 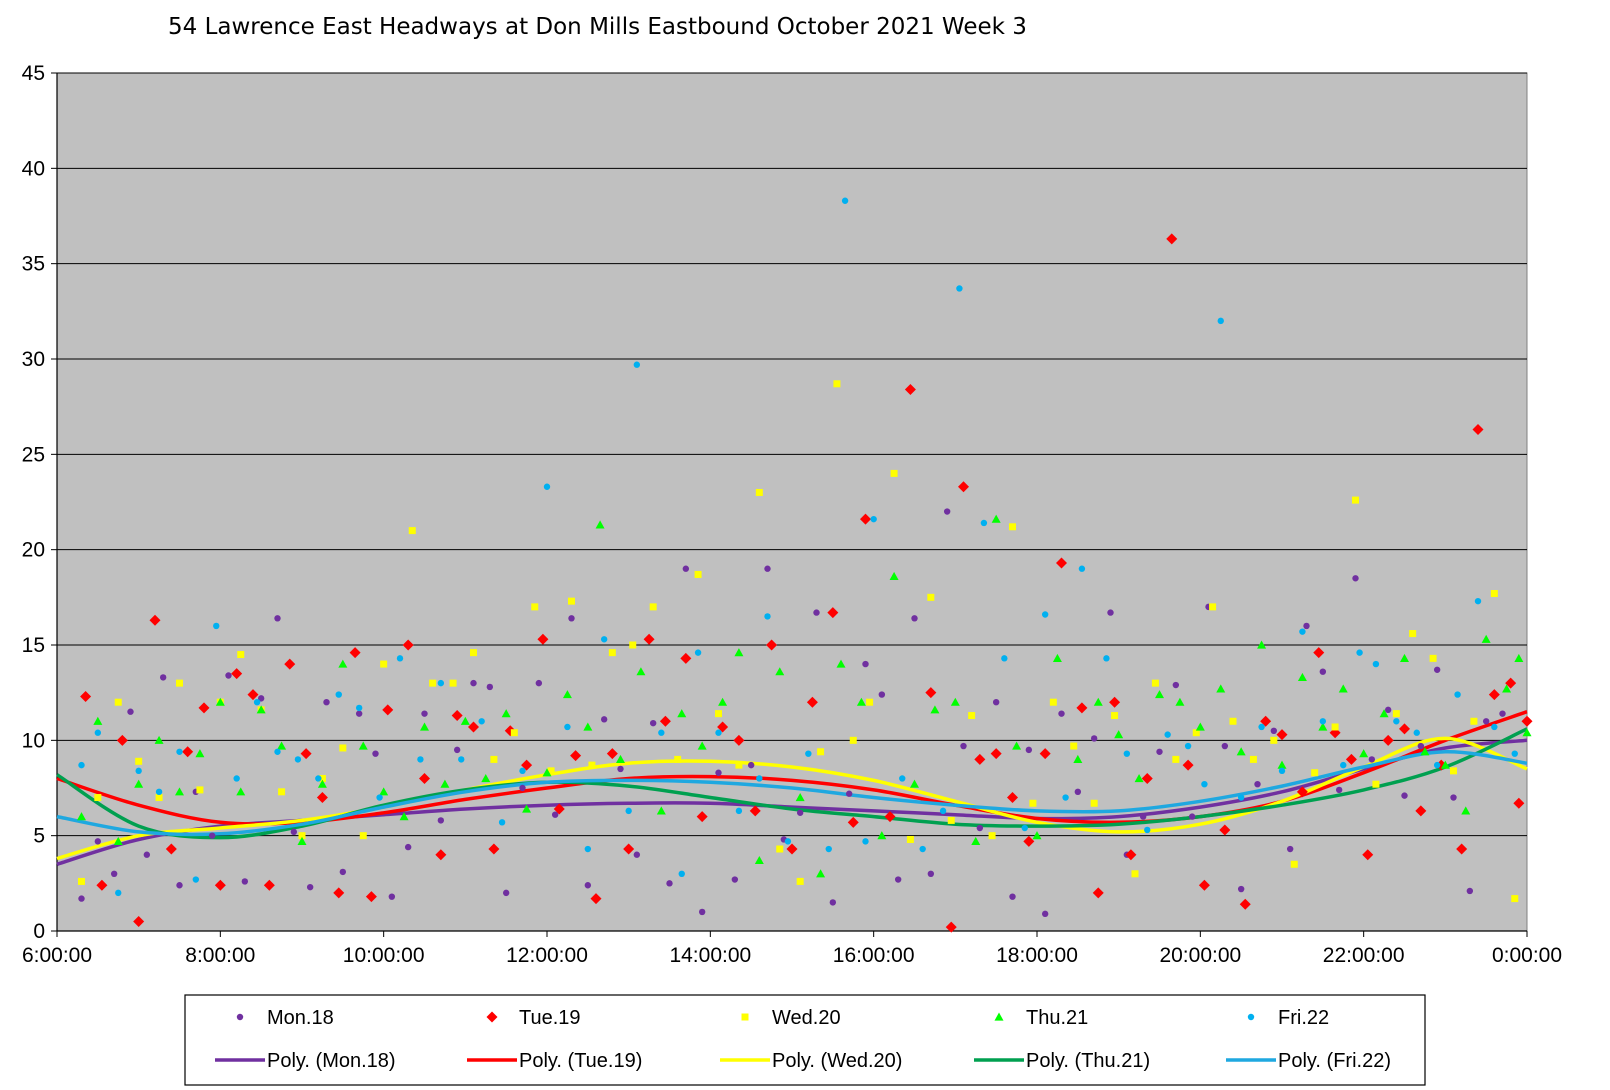 I want to click on trendline, so click(x=792, y=798).